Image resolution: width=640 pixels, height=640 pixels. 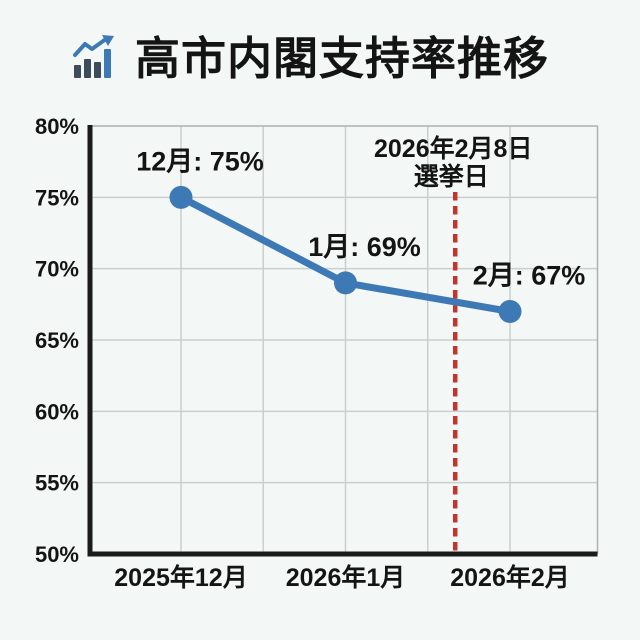 What do you see at coordinates (90, 47) in the screenshot?
I see `icon-trend-arrow-line` at bounding box center [90, 47].